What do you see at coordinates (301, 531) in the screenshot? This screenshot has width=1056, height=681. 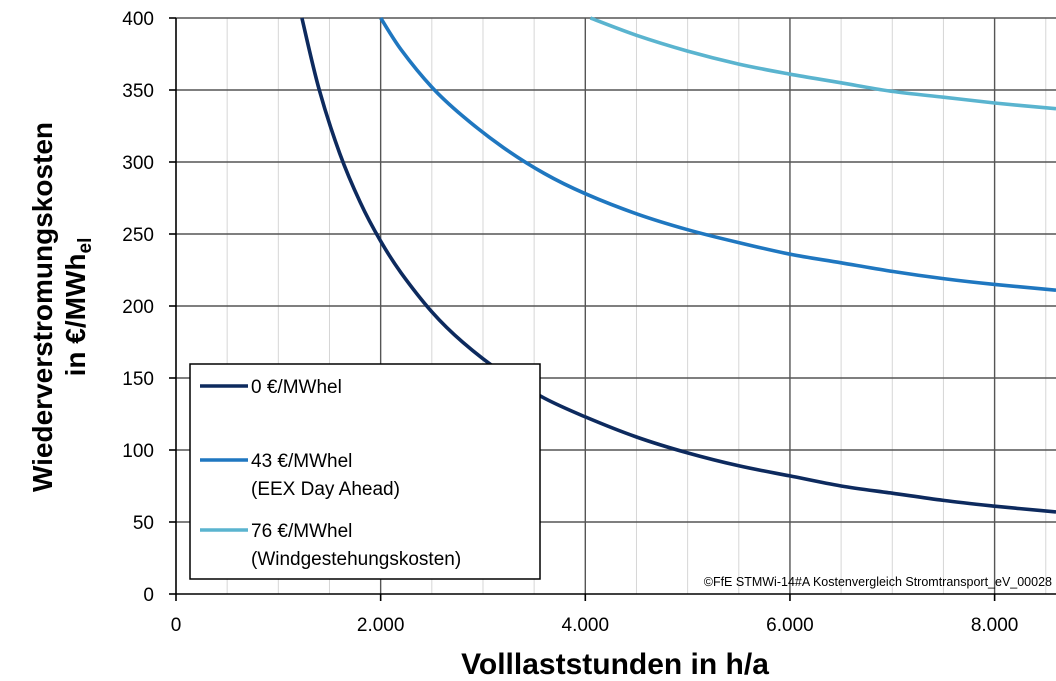 I see `legend-label-3: 76 €/MWhel` at bounding box center [301, 531].